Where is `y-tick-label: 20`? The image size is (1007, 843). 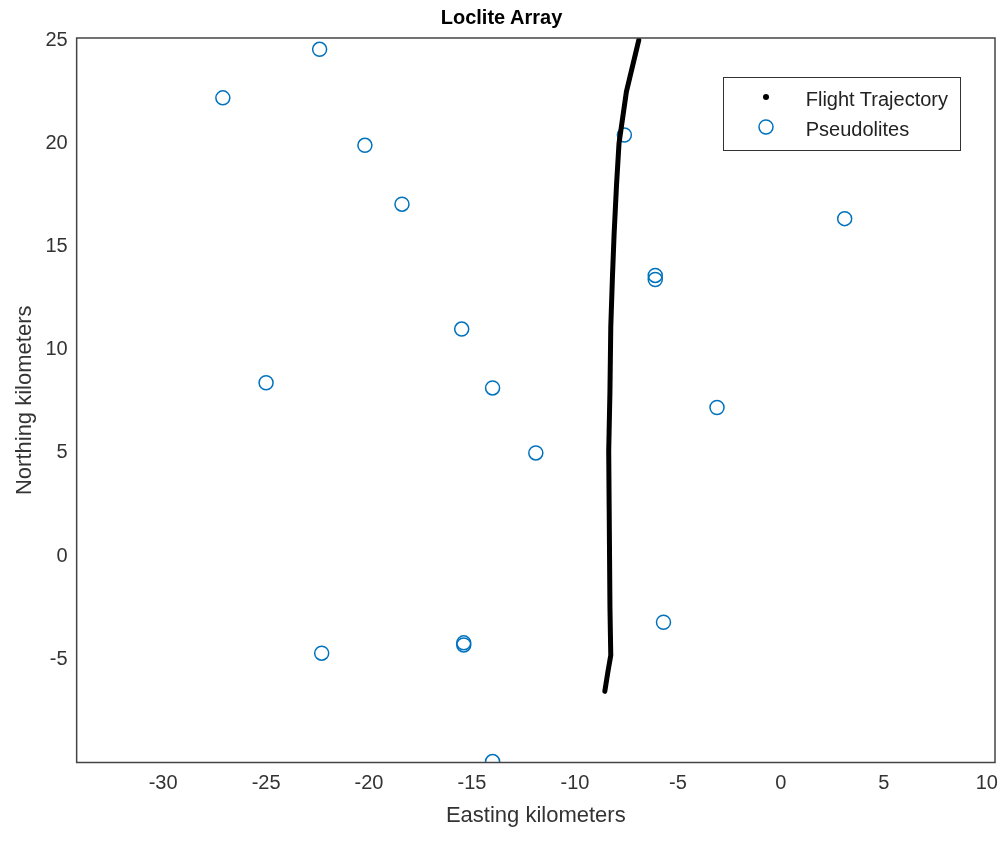
y-tick-label: 20 is located at coordinates (56, 141).